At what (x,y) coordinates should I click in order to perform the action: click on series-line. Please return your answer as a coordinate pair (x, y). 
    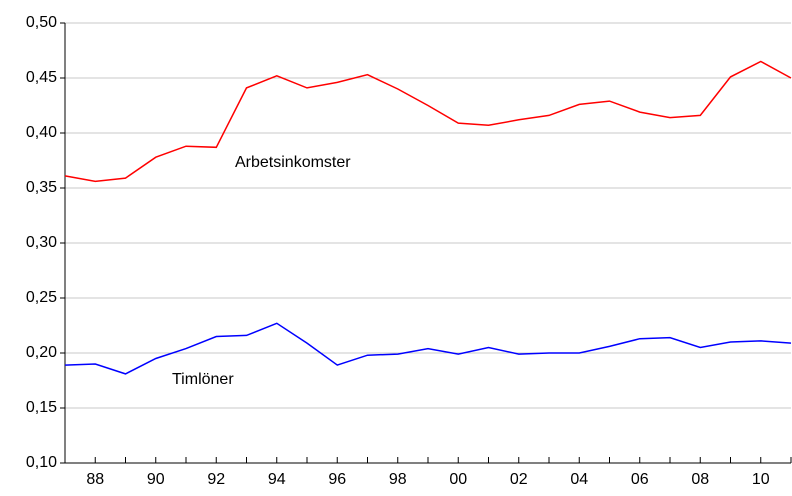
    Looking at the image, I should click on (428, 348).